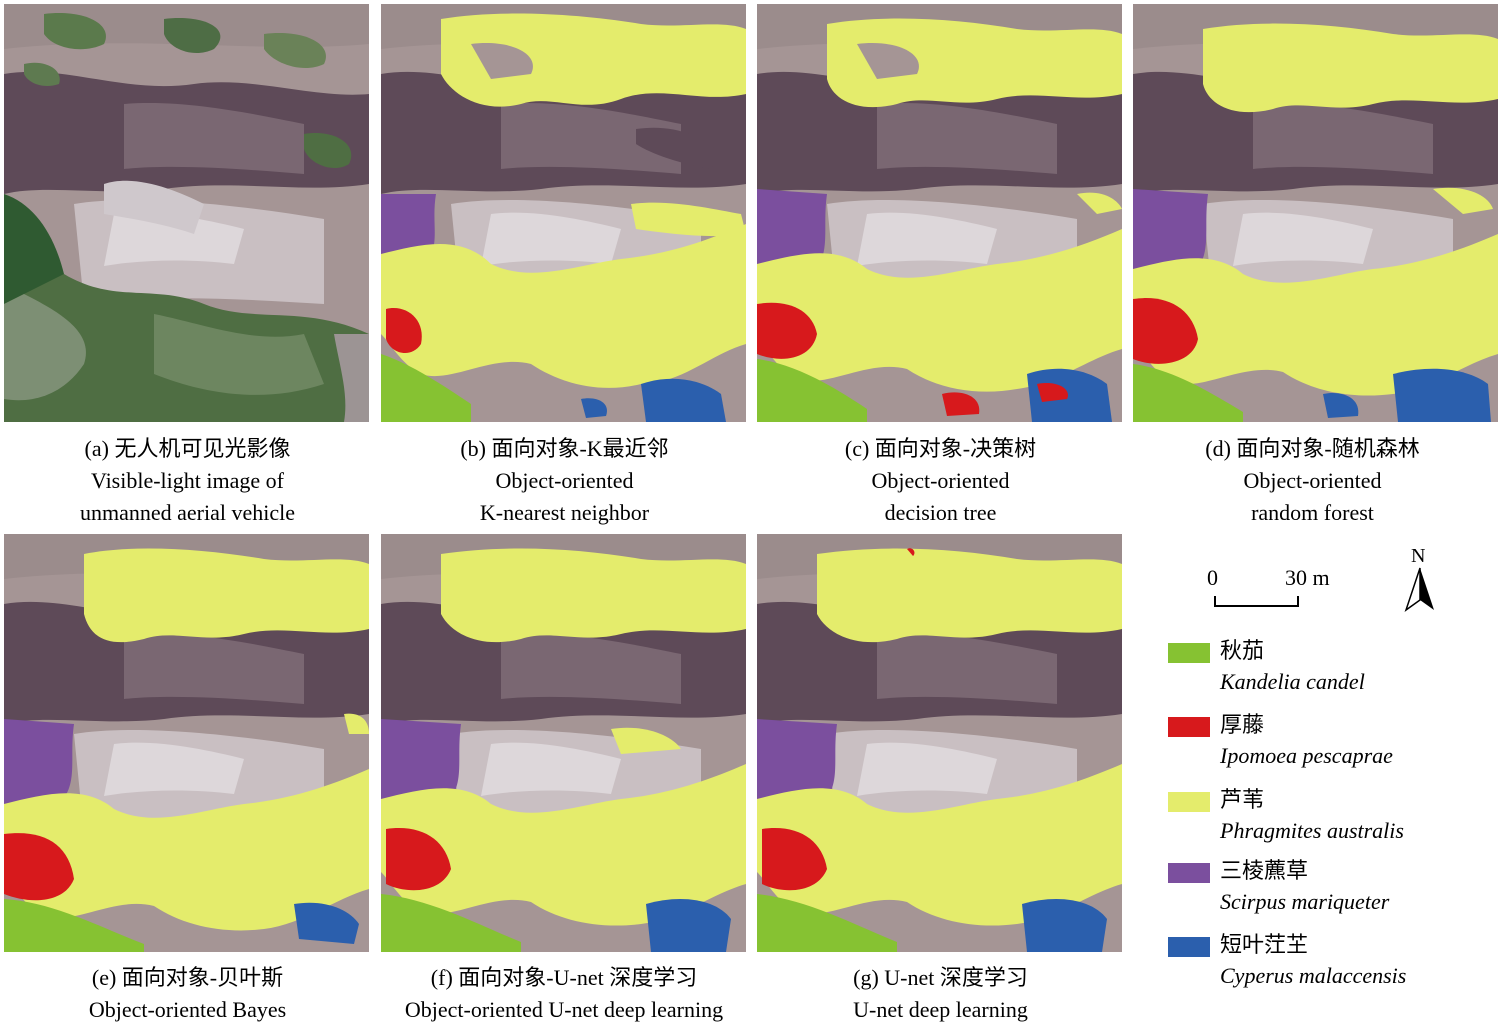  I want to click on legend-label-latin-scirpus: Scirpus mariqueter, so click(1305, 901).